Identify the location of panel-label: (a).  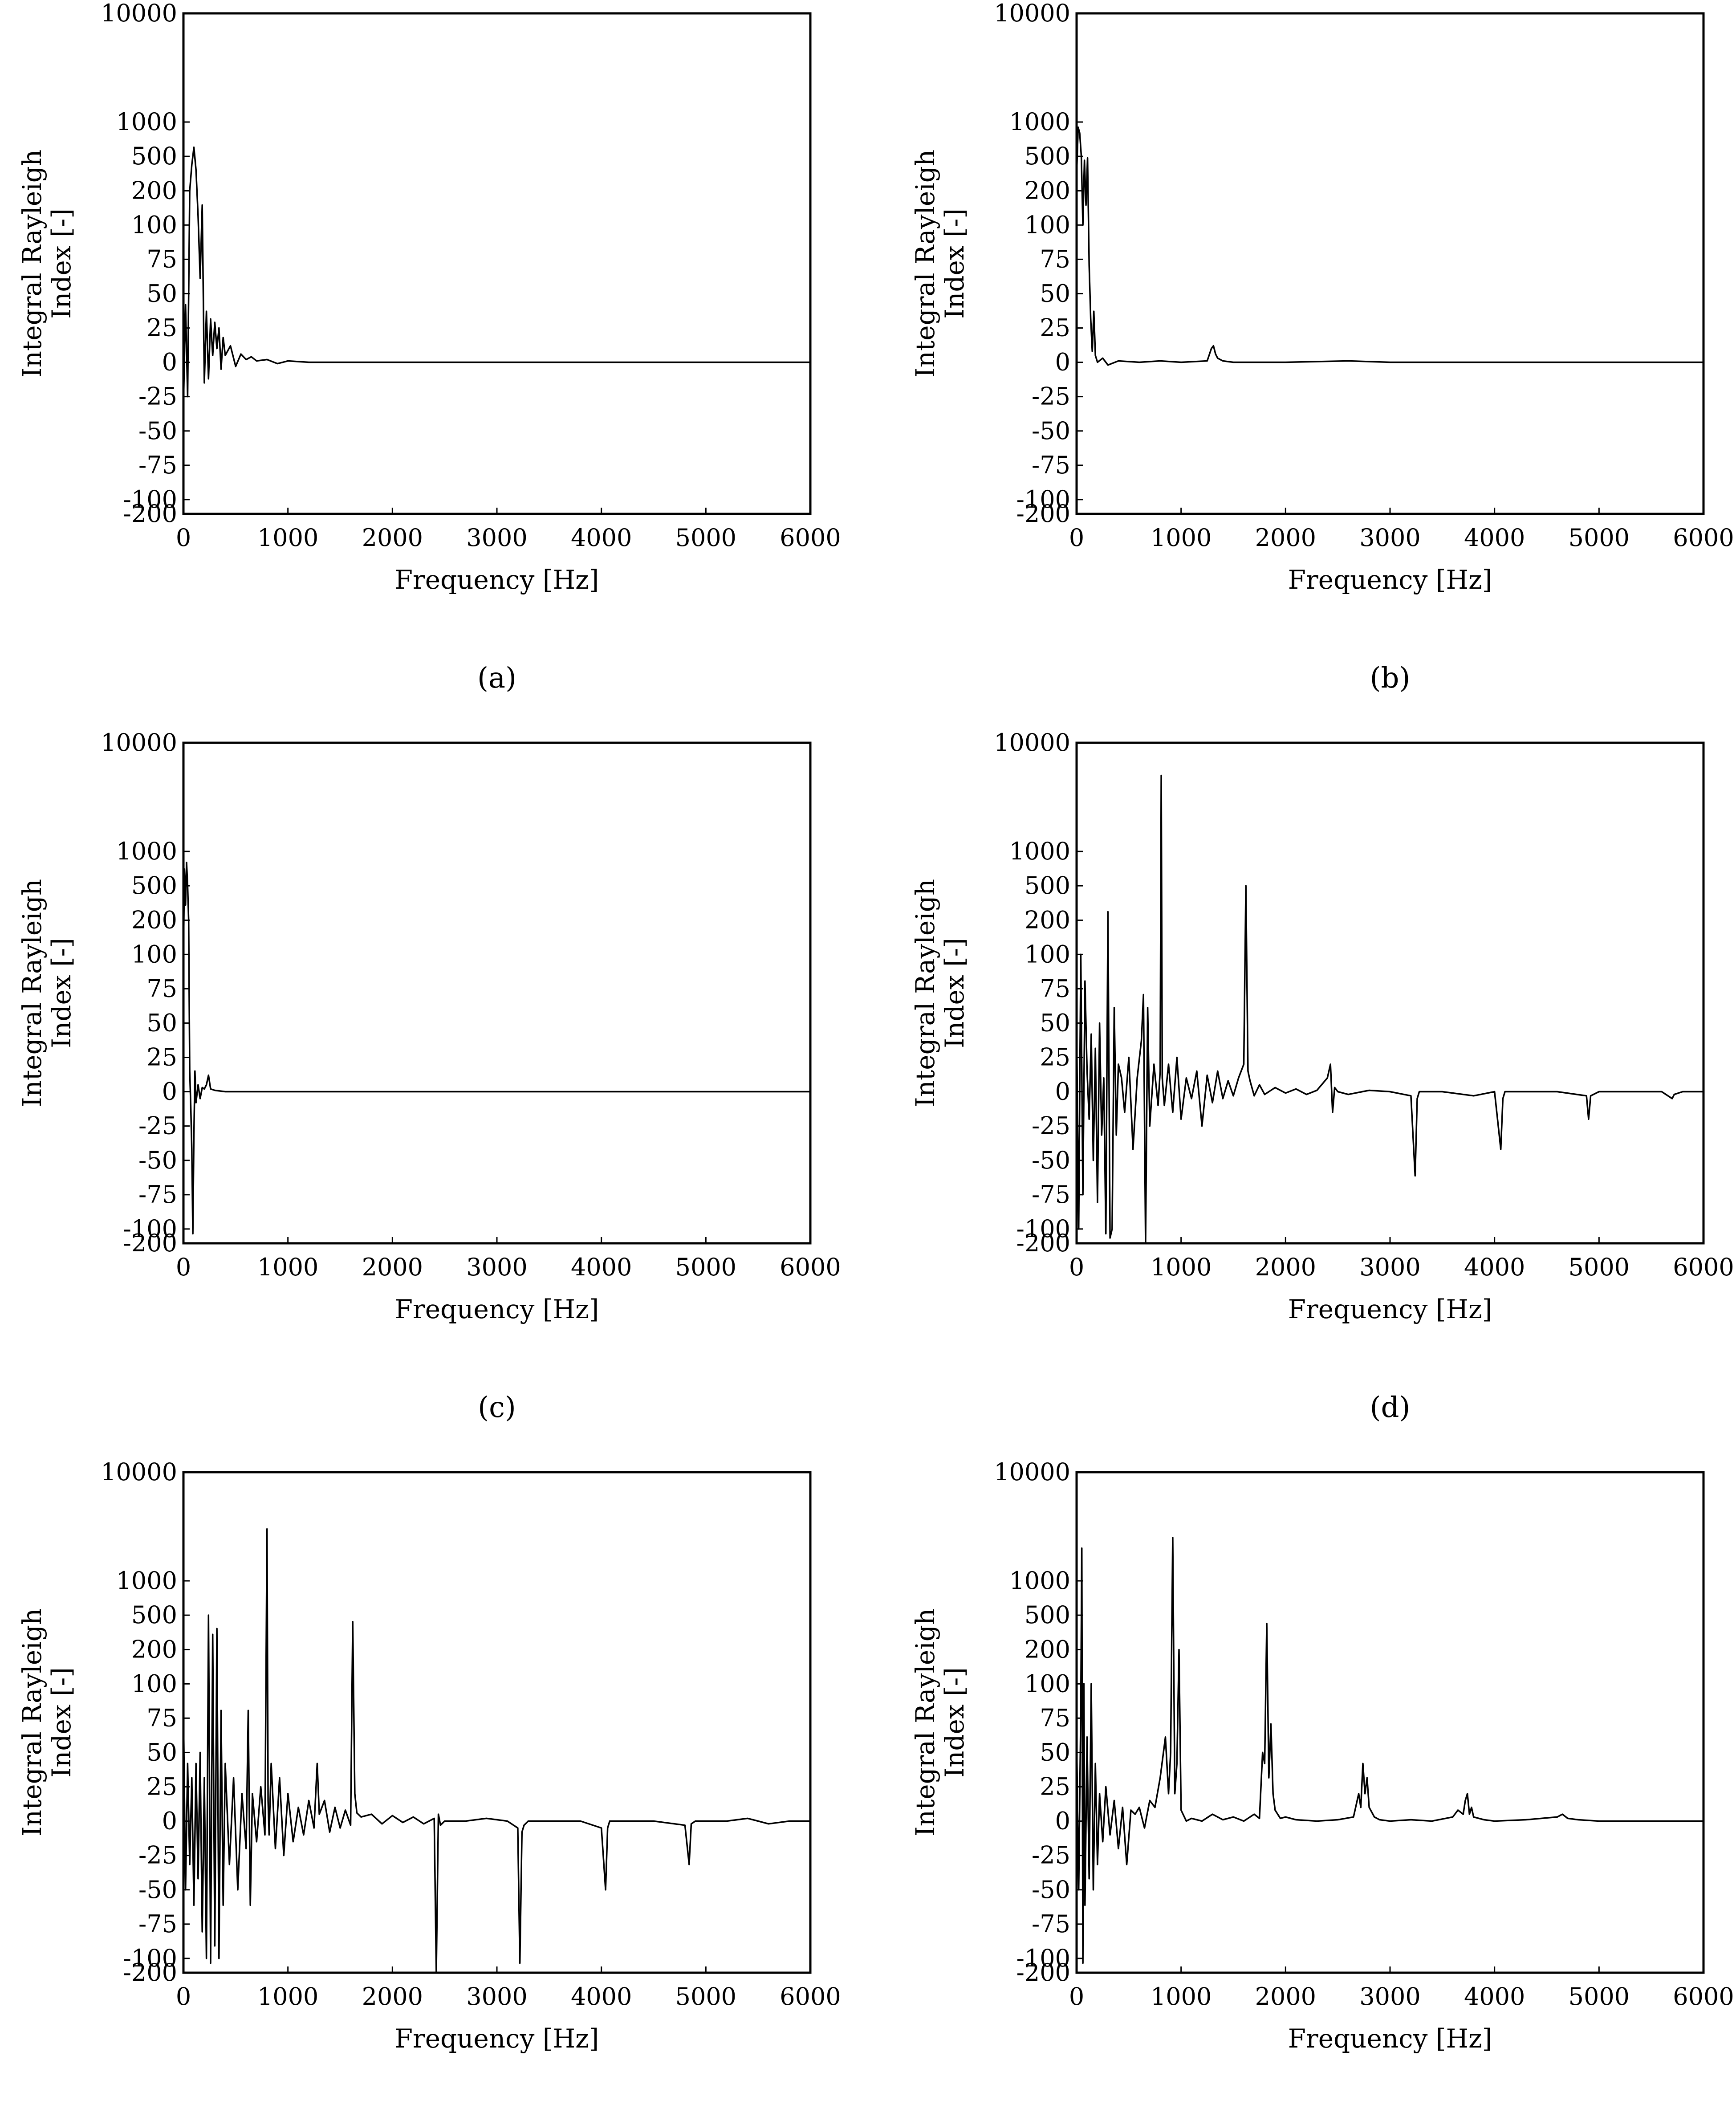
(496, 678).